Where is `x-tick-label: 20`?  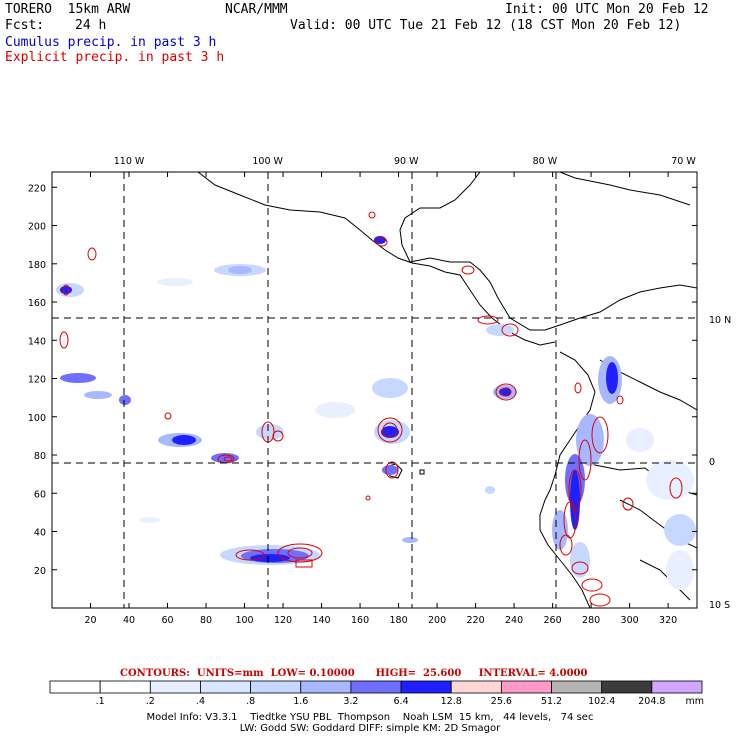
x-tick-label: 20 is located at coordinates (90, 620).